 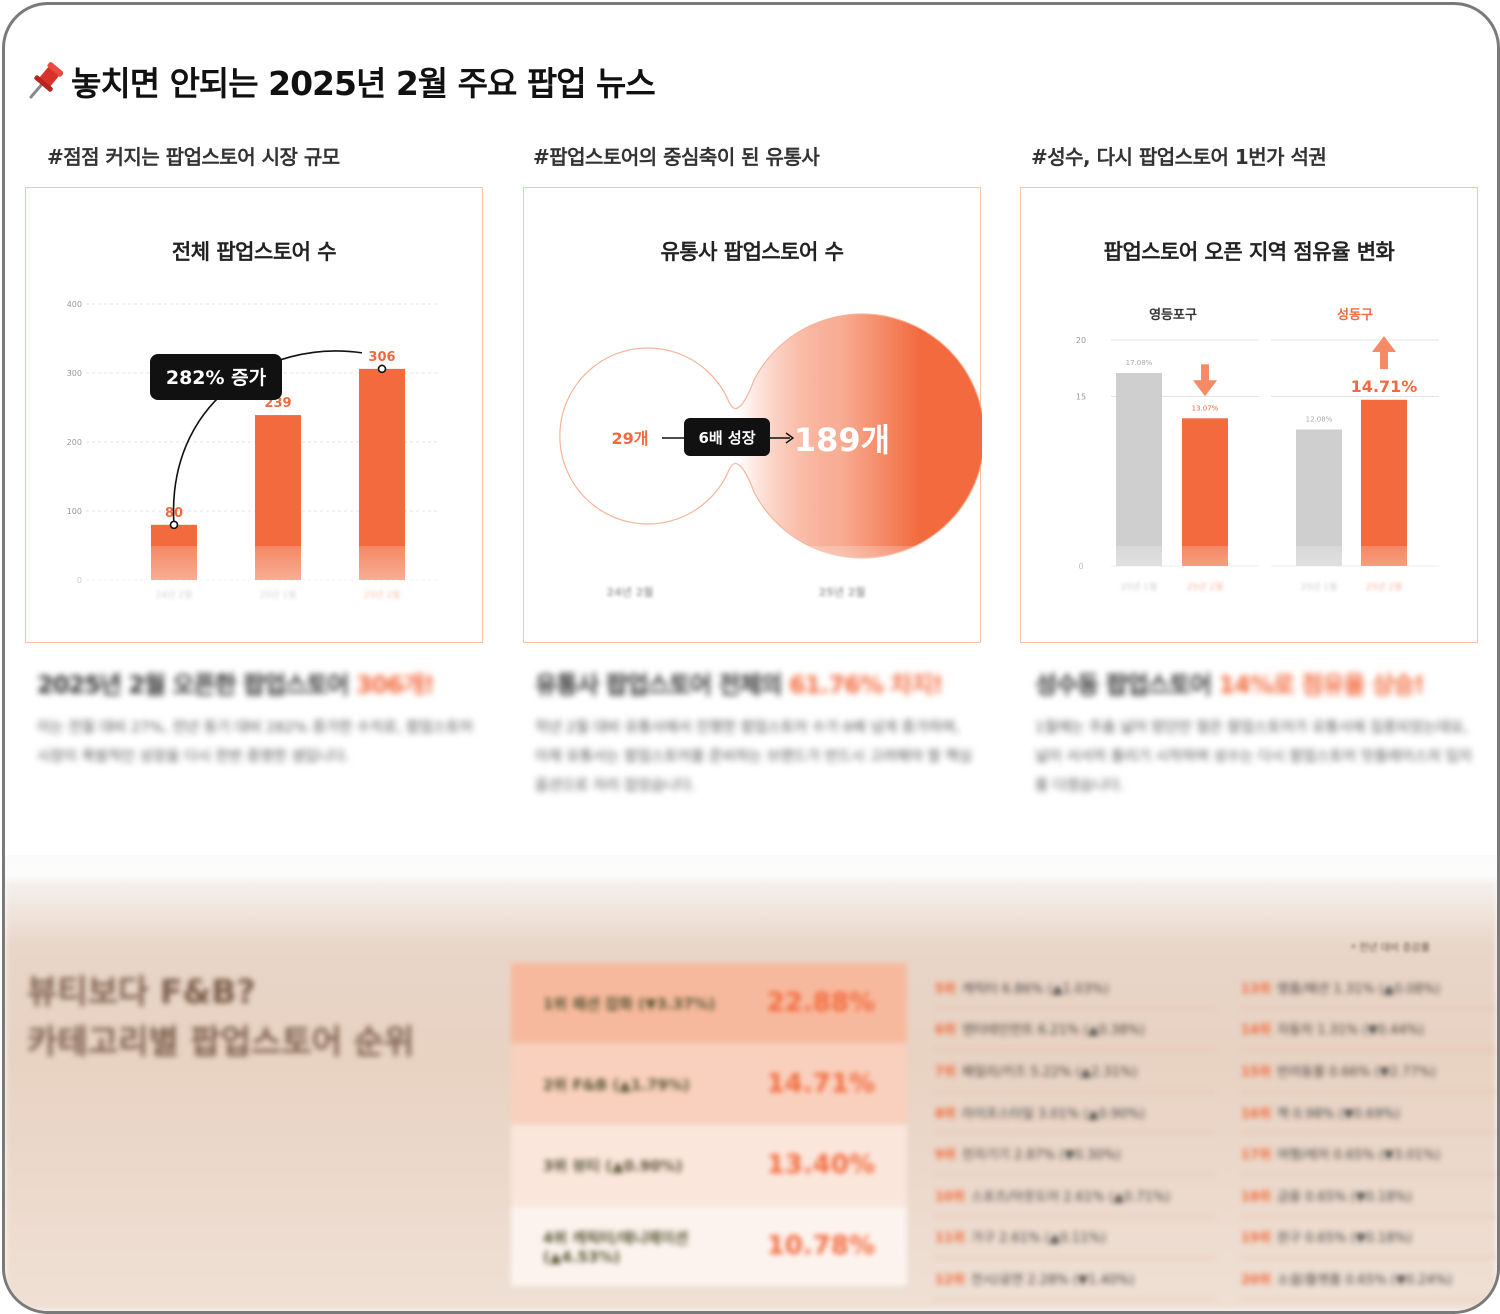 I want to click on rank-label: 3위 뷰티 (▲0.90%), so click(x=613, y=1165).